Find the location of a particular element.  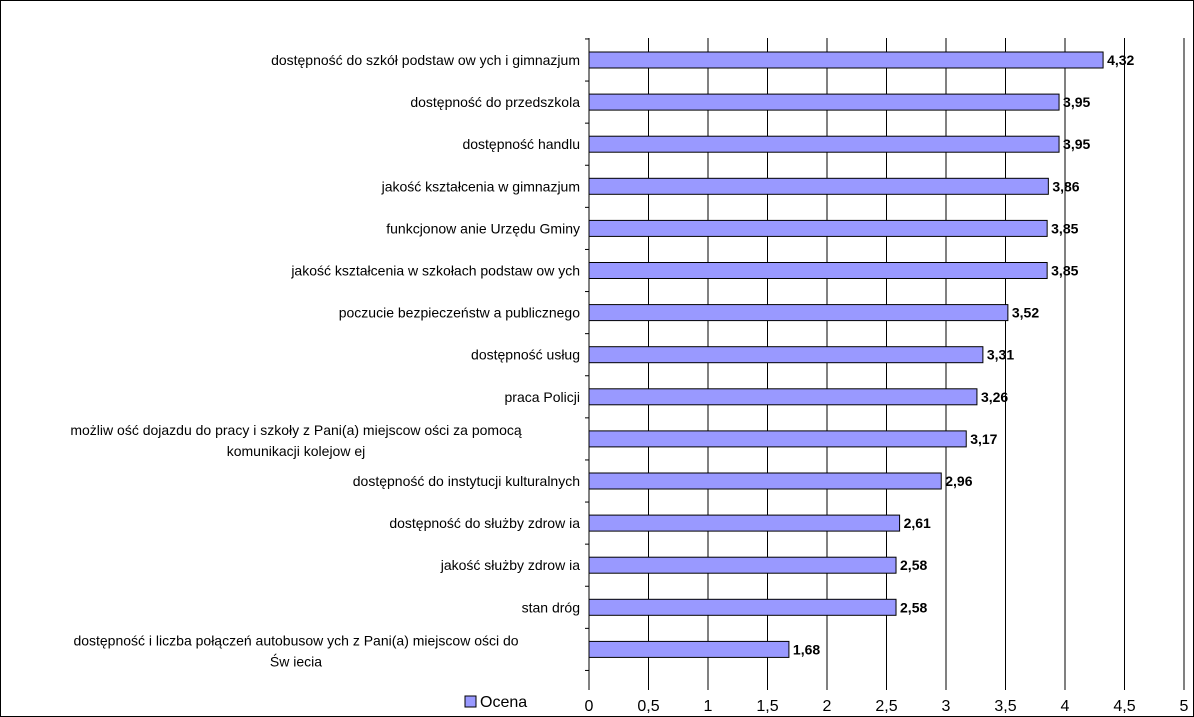

x-axis-ticks: 0 0,5 1 1,5 2 2,5 3 3,5 4 4,5 5 is located at coordinates (887, 706).